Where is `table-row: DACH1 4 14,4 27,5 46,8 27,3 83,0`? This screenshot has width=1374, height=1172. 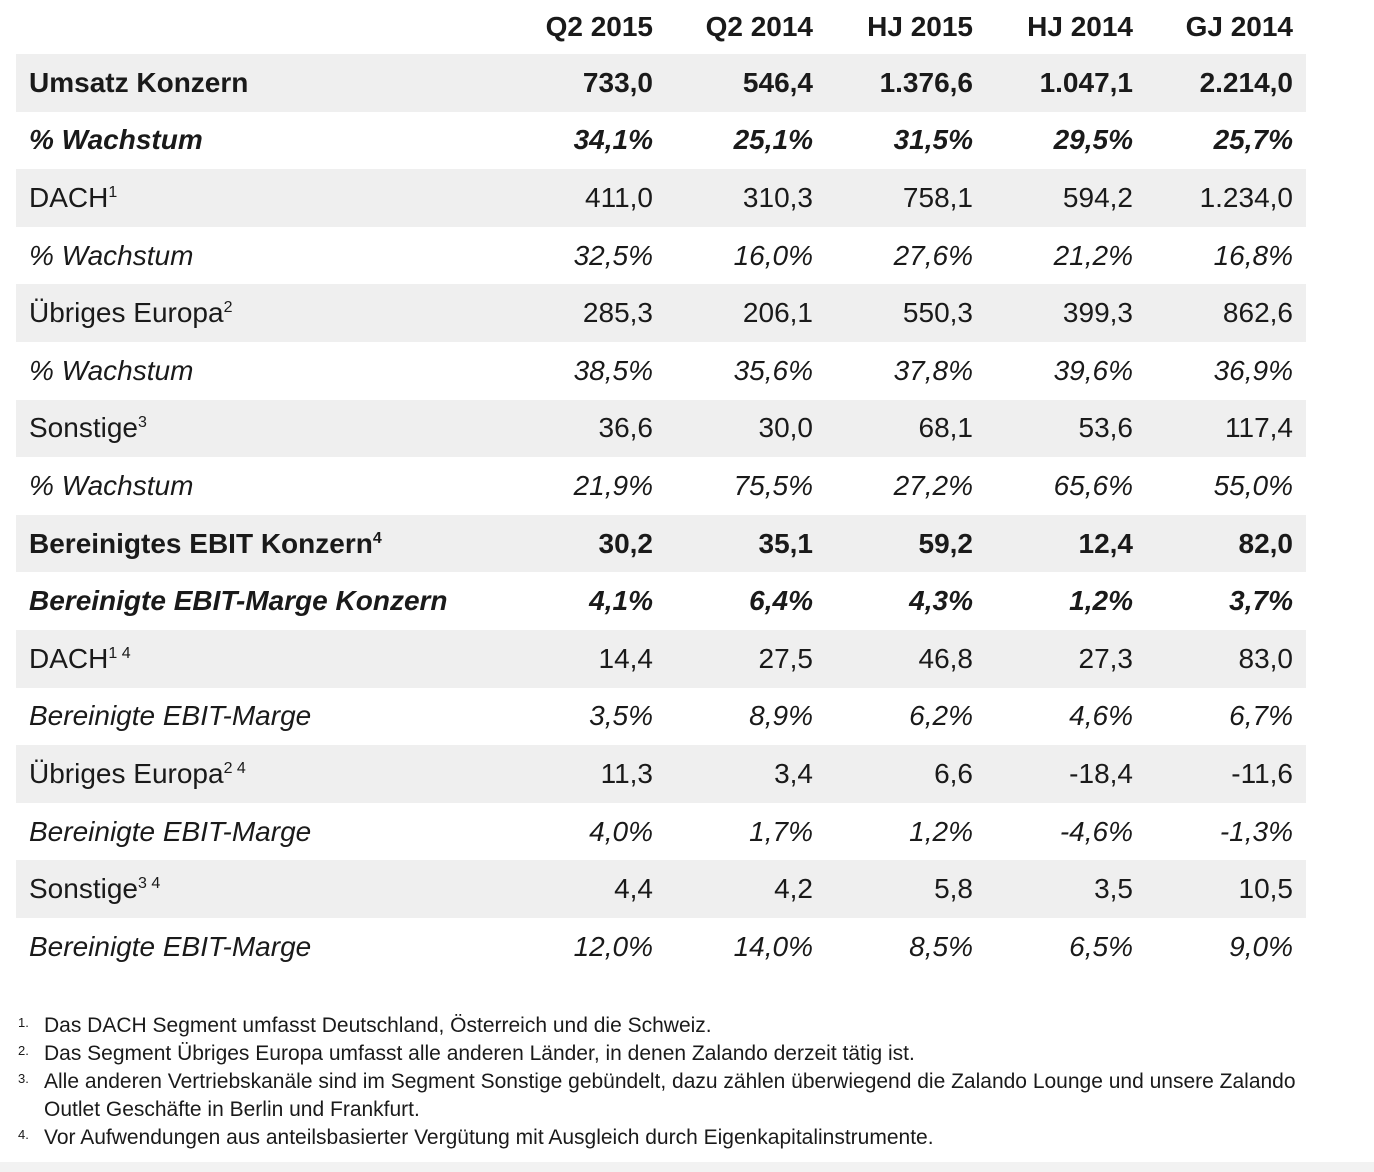 table-row: DACH1 4 14,4 27,5 46,8 27,3 83,0 is located at coordinates (661, 658).